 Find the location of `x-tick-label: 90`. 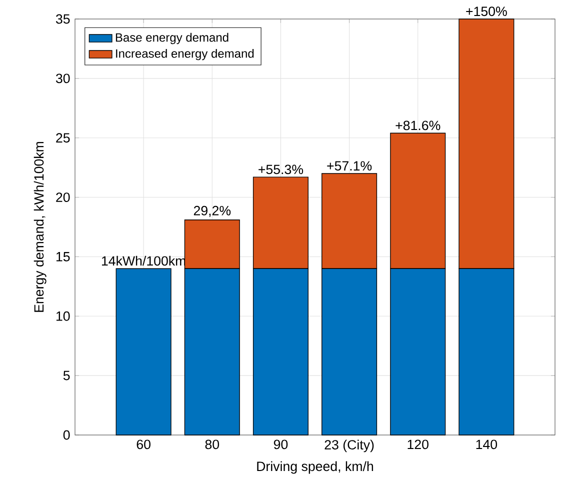

x-tick-label: 90 is located at coordinates (281, 445).